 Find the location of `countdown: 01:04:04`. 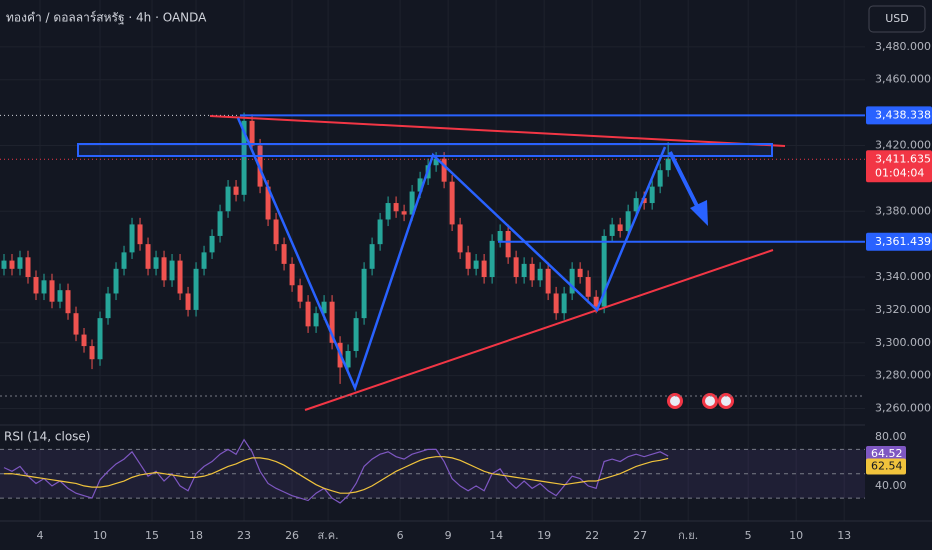

countdown: 01:04:04 is located at coordinates (899, 172).